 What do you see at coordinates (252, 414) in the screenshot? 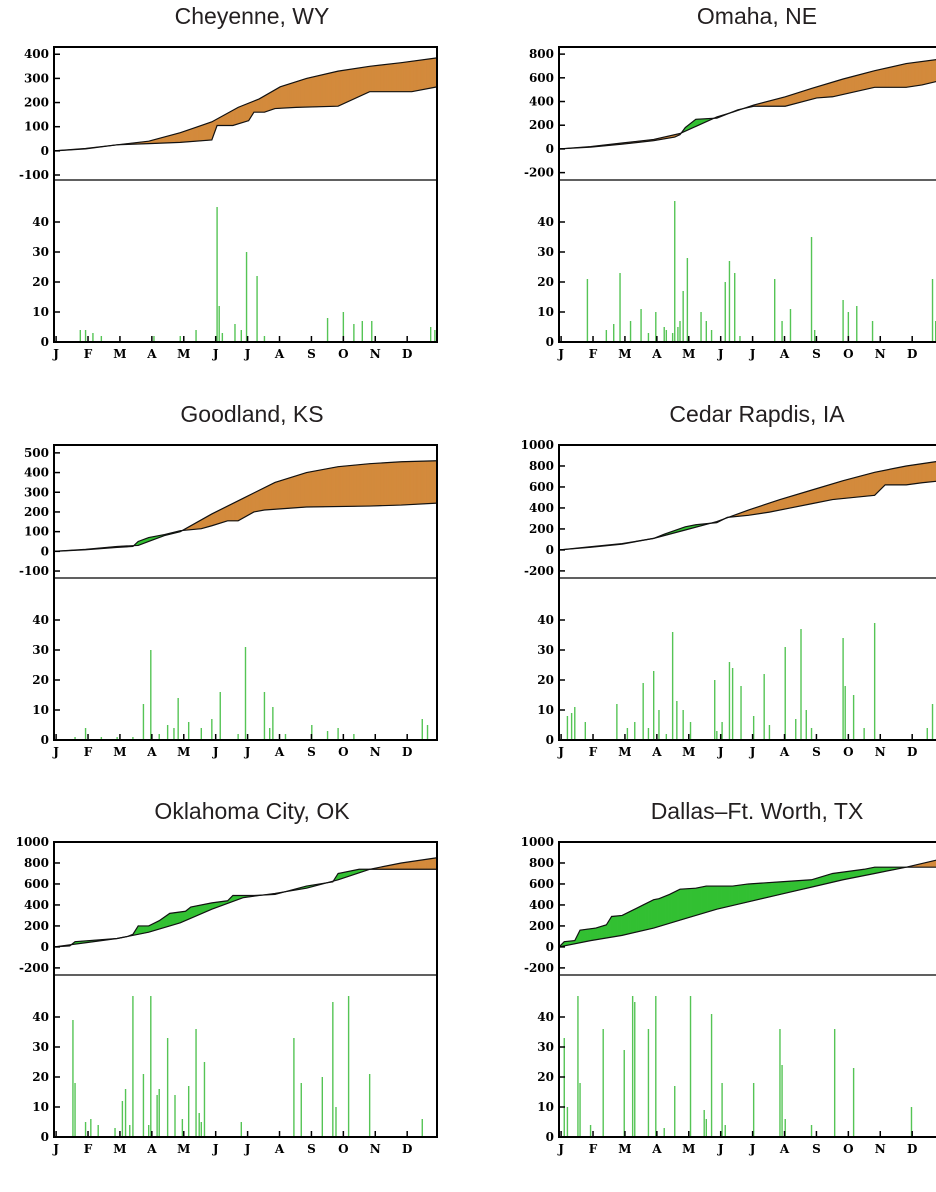
I see `chart-title: Goodland, KS` at bounding box center [252, 414].